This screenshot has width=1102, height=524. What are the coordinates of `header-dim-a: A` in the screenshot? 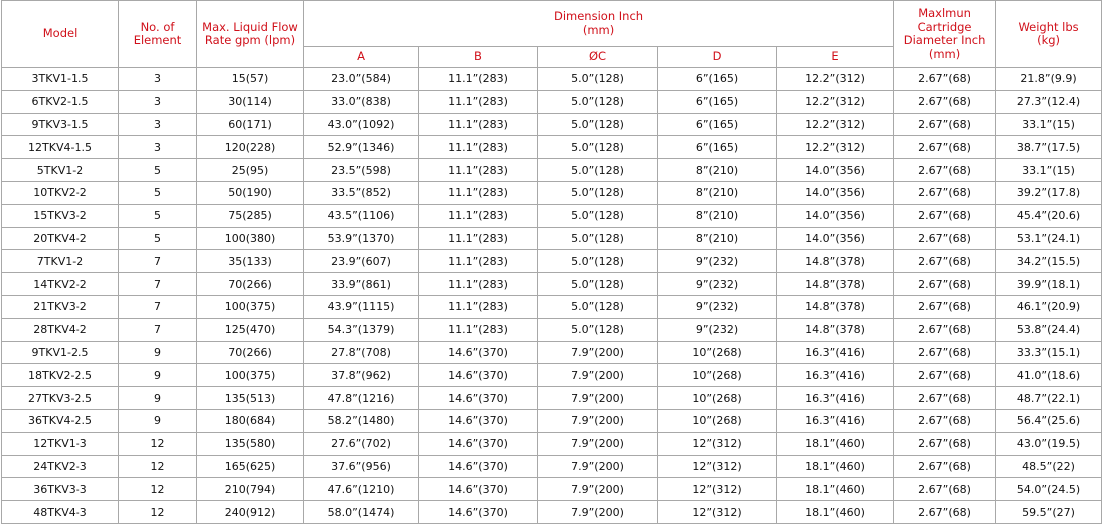 It's located at (361, 57).